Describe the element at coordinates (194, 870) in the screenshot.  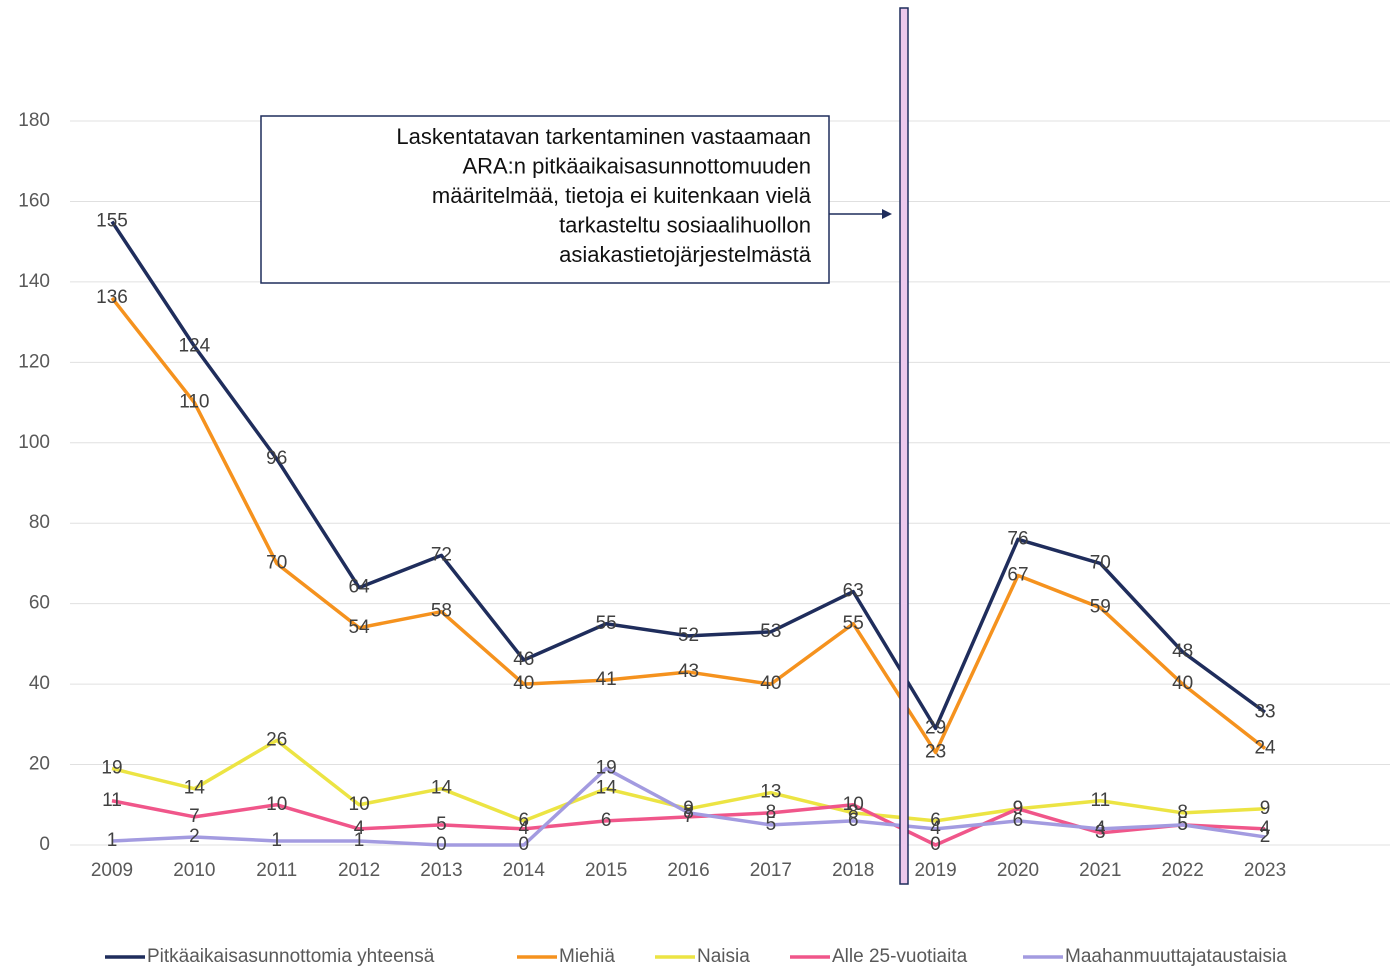
I see `x-tick-label: 2010` at that location.